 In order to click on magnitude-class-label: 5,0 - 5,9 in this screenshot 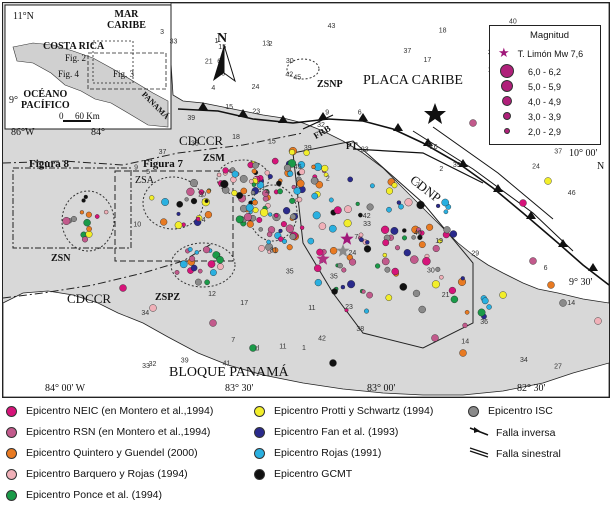, I will do `click(545, 87)`.